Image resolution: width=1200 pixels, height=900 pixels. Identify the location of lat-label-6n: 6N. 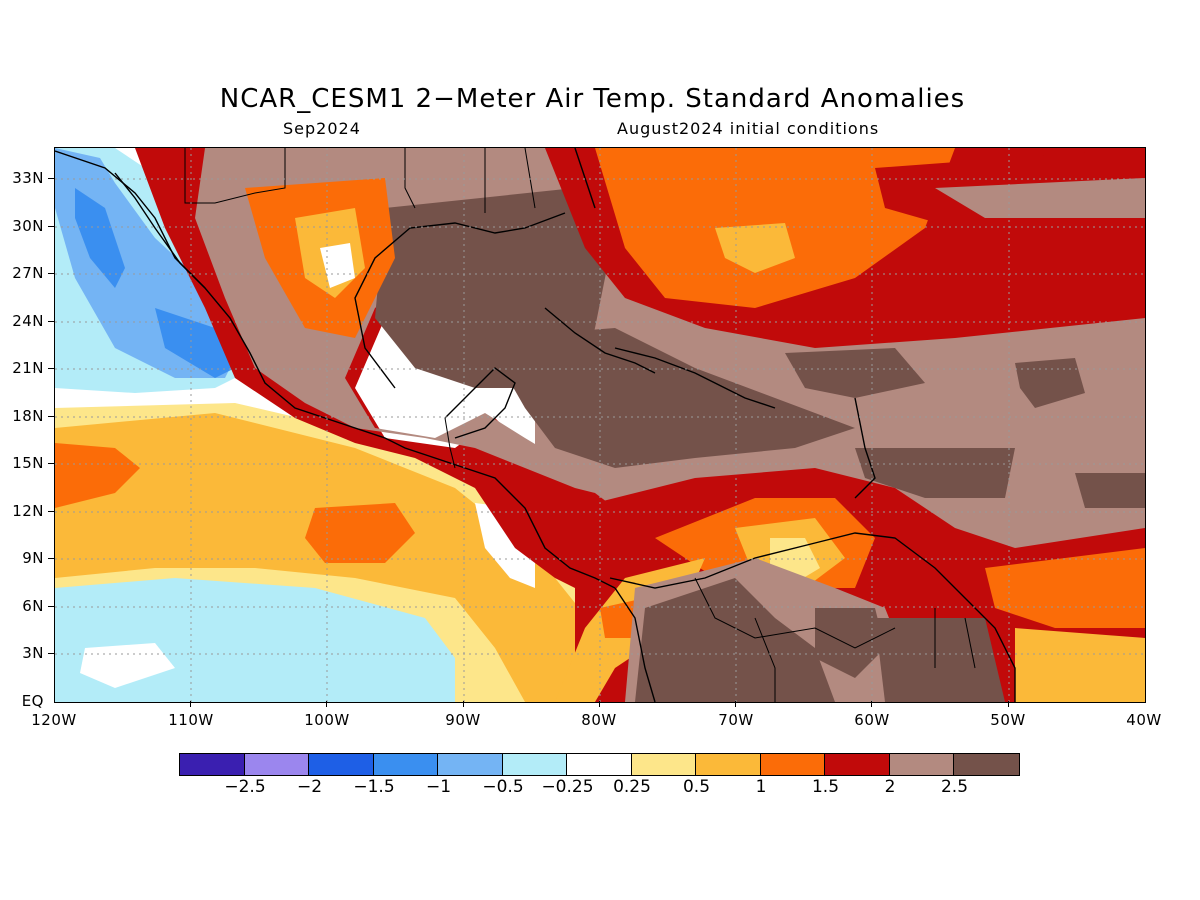
(33, 606).